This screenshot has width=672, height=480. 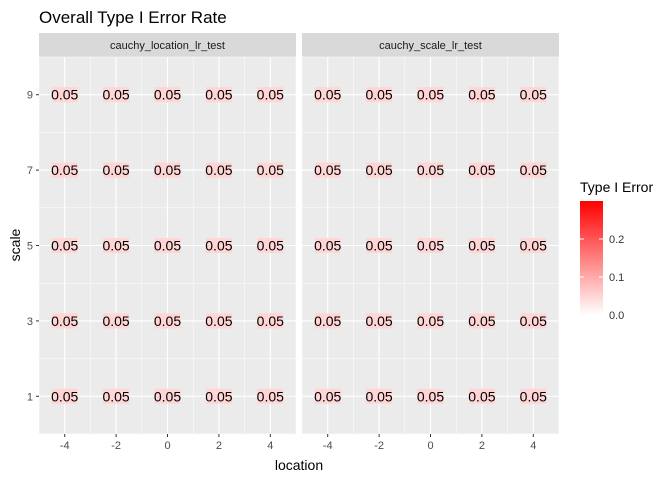 I want to click on y-tick-label: 1, so click(x=30, y=397).